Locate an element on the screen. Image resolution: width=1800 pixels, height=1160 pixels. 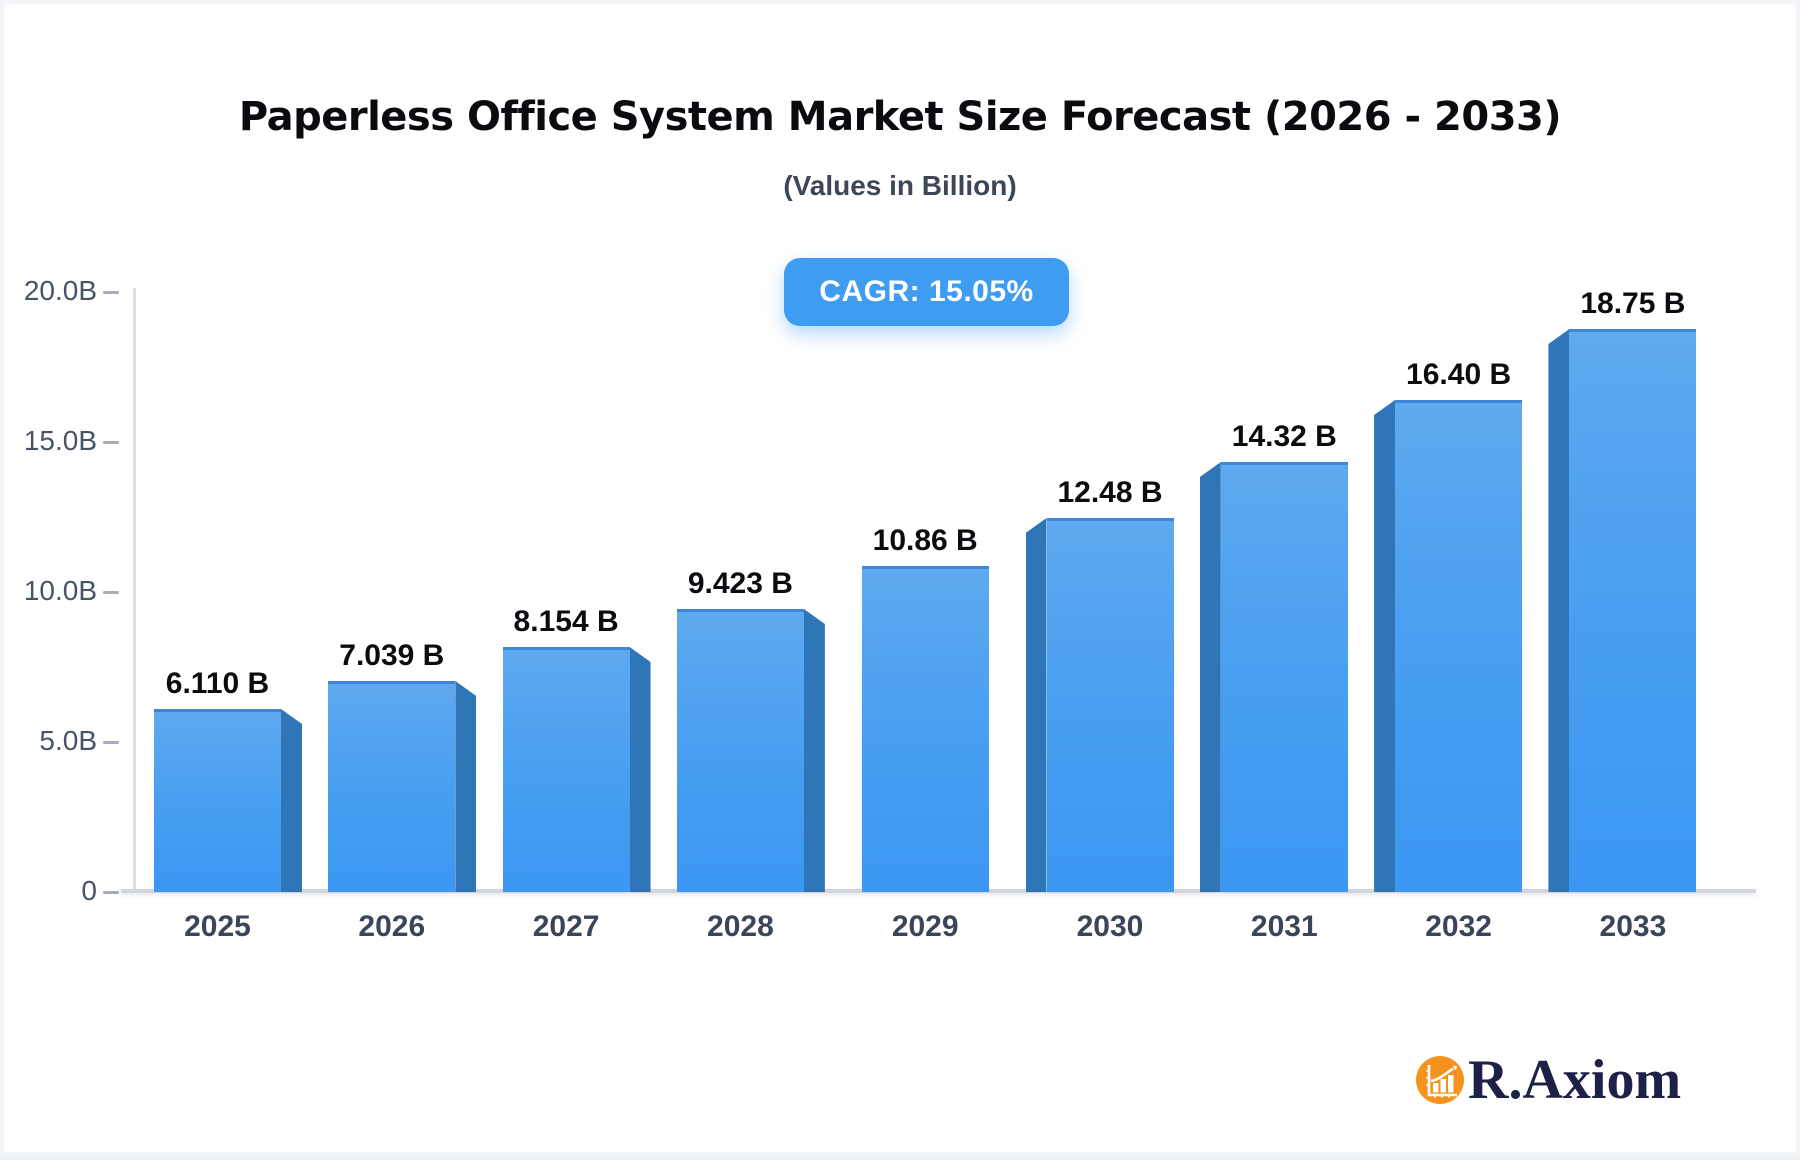
bar-2032 is located at coordinates (1459, 646).